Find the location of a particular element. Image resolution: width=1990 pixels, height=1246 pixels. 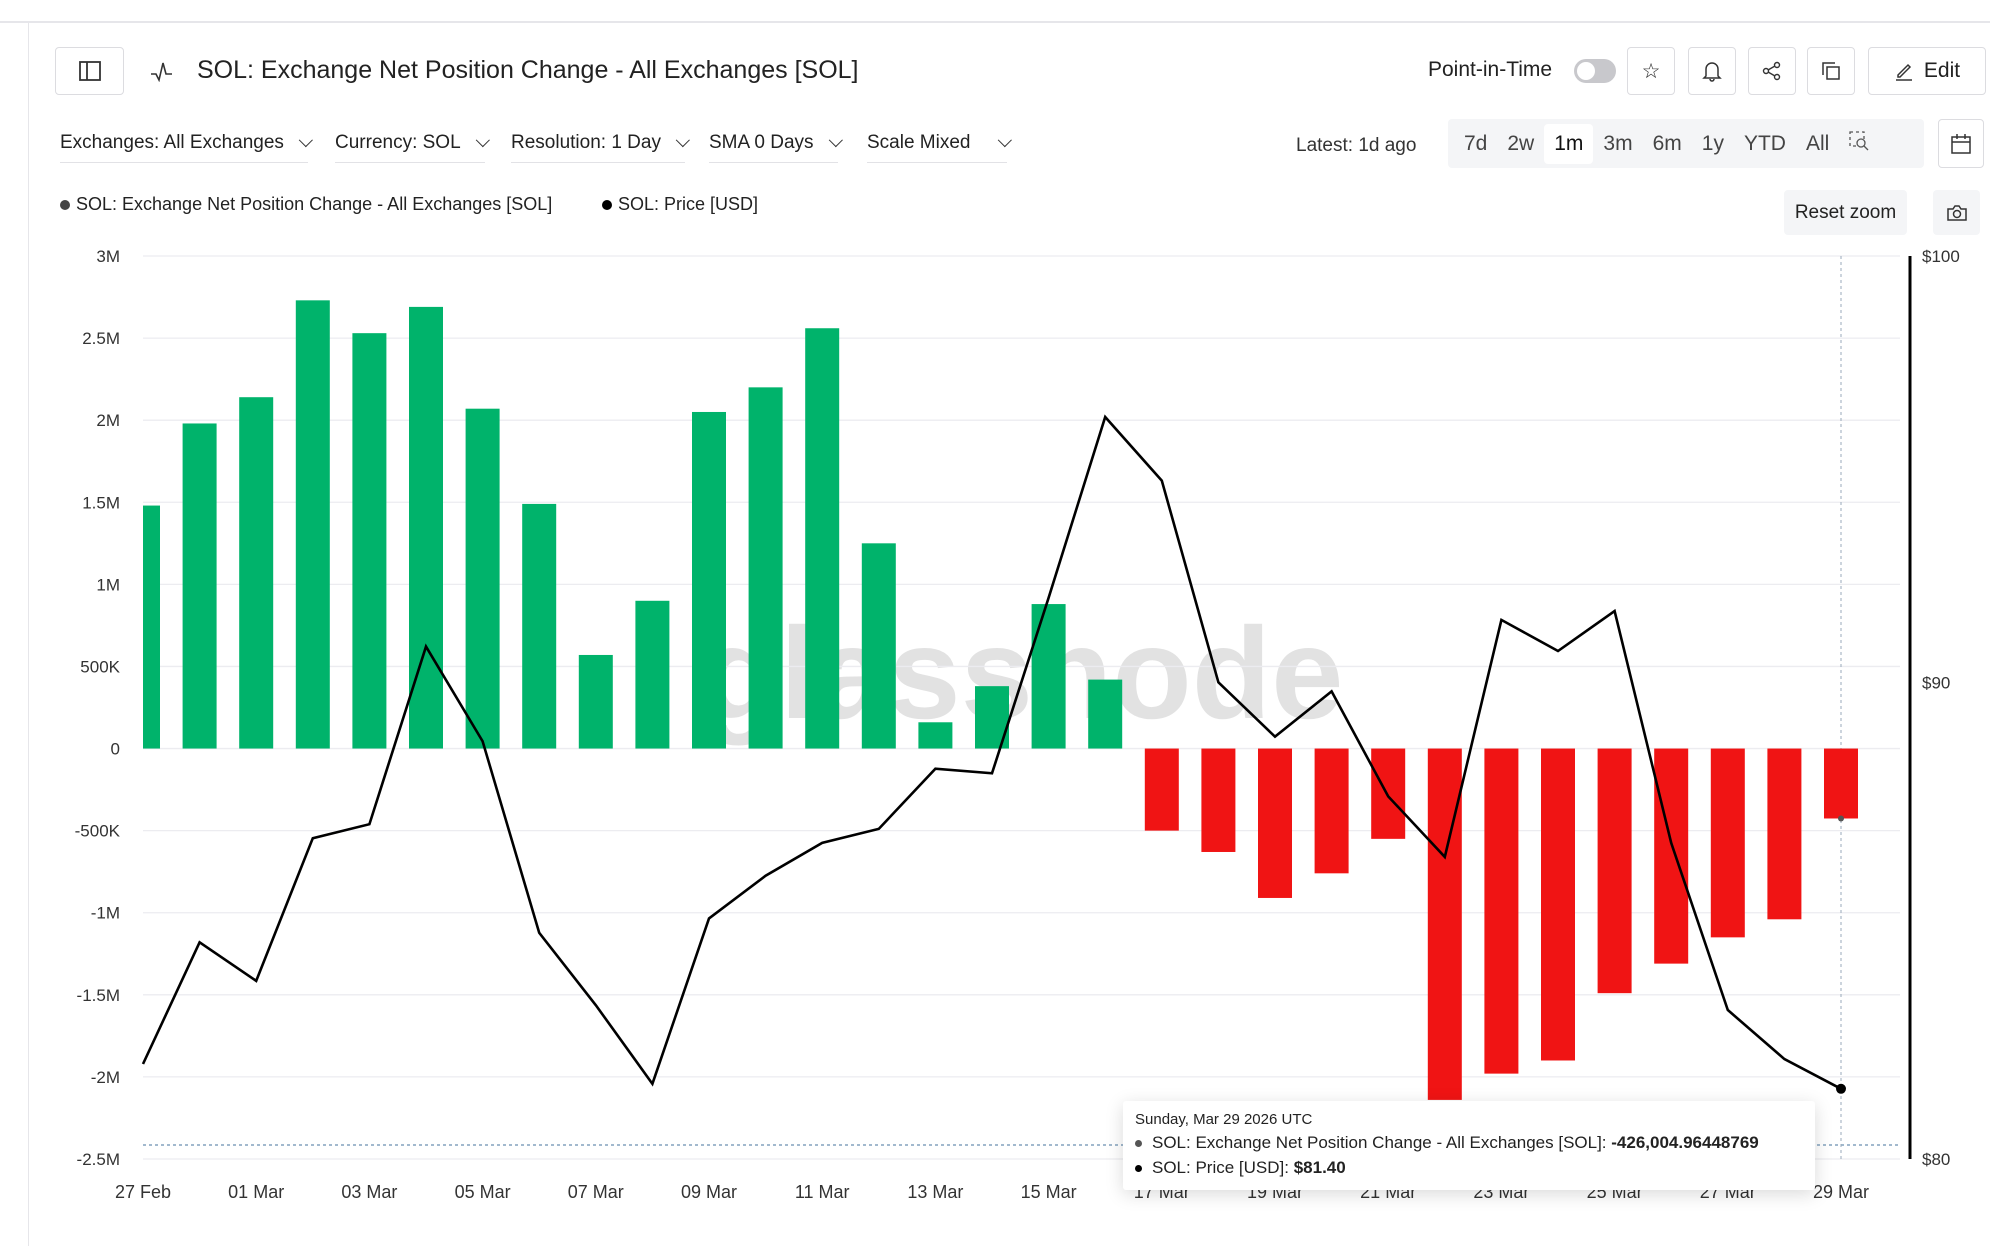

x-tick-label: 27 Feb is located at coordinates (143, 1192).